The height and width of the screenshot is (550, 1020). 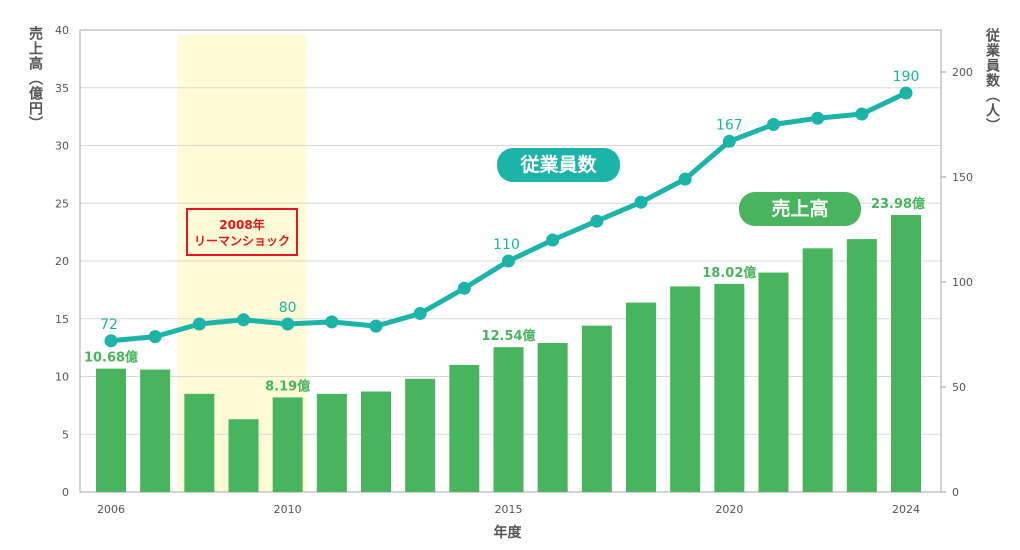 What do you see at coordinates (111, 430) in the screenshot?
I see `bar-2006` at bounding box center [111, 430].